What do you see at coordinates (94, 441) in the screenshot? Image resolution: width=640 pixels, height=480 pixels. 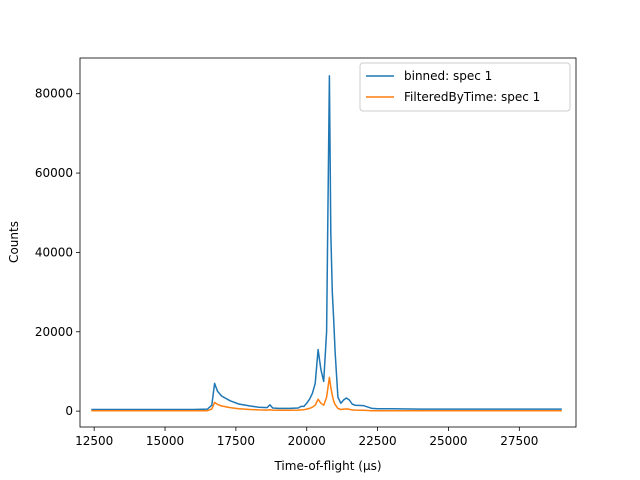 I see `x-tick-label: 12500` at bounding box center [94, 441].